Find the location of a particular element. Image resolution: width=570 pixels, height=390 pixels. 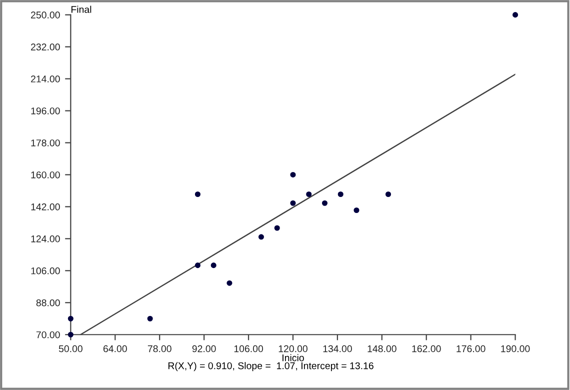

x-tick-label: 148.00 is located at coordinates (382, 348).